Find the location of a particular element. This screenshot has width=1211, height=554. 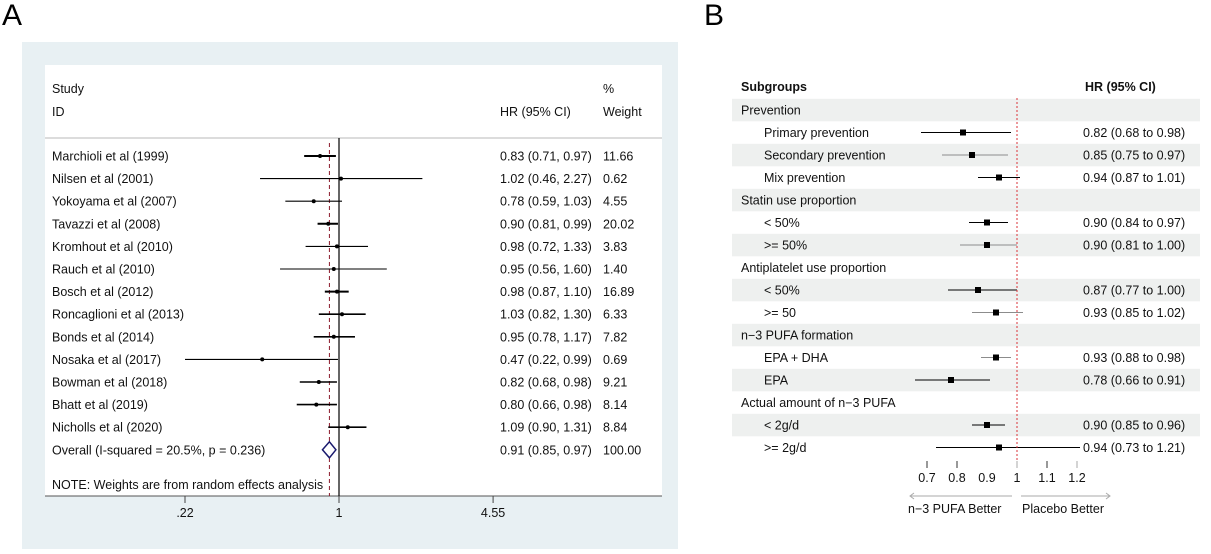

panel-b-header-hr: HR (95% CI) is located at coordinates (1120, 87).